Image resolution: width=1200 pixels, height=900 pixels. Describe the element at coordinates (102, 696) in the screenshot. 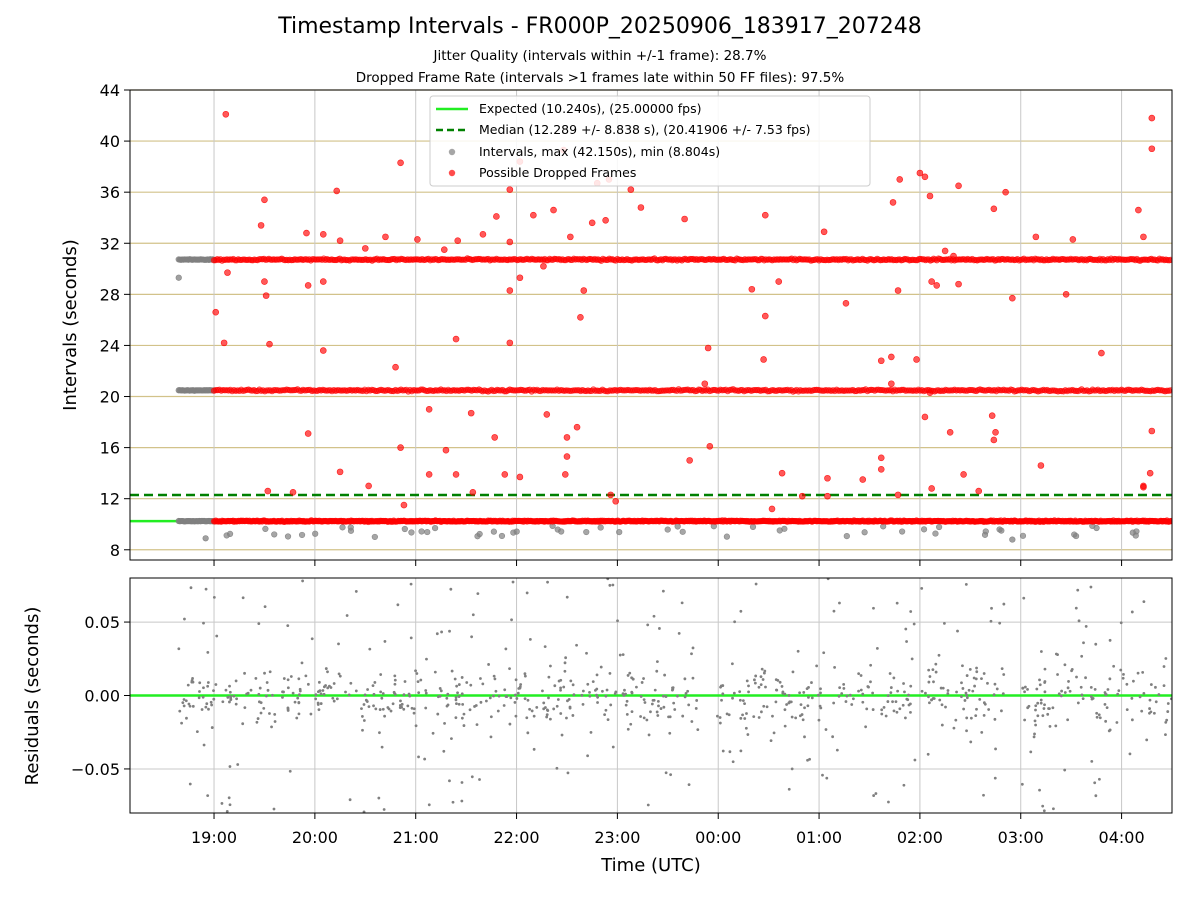

I see `residual-ytick-label-1: 0.00` at that location.